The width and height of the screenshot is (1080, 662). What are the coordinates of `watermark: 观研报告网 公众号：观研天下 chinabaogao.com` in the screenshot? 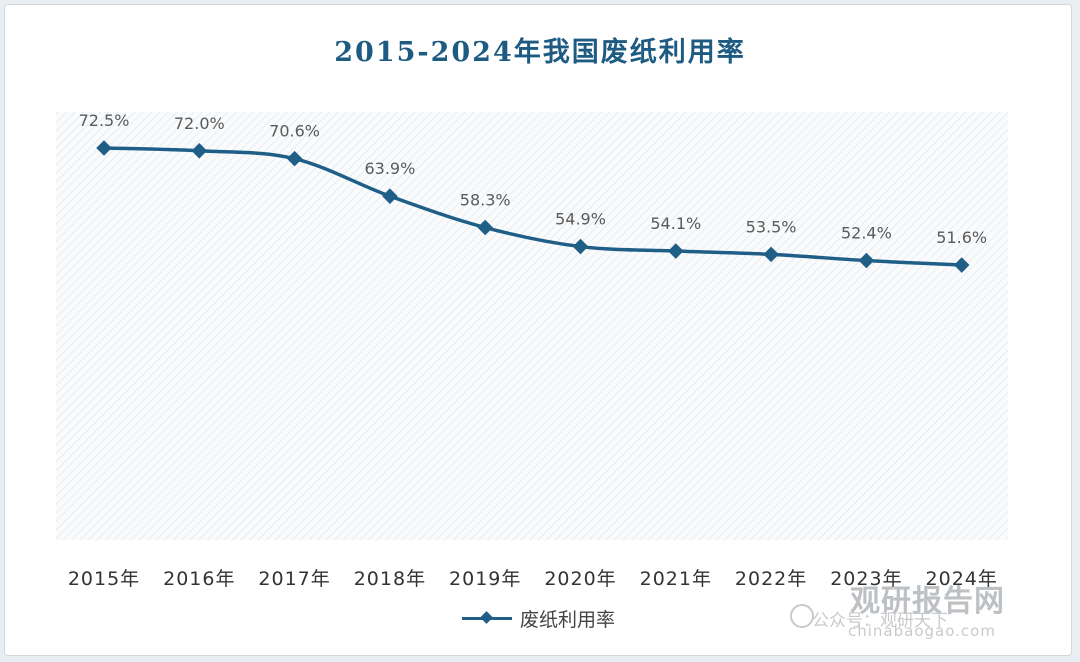 It's located at (920, 611).